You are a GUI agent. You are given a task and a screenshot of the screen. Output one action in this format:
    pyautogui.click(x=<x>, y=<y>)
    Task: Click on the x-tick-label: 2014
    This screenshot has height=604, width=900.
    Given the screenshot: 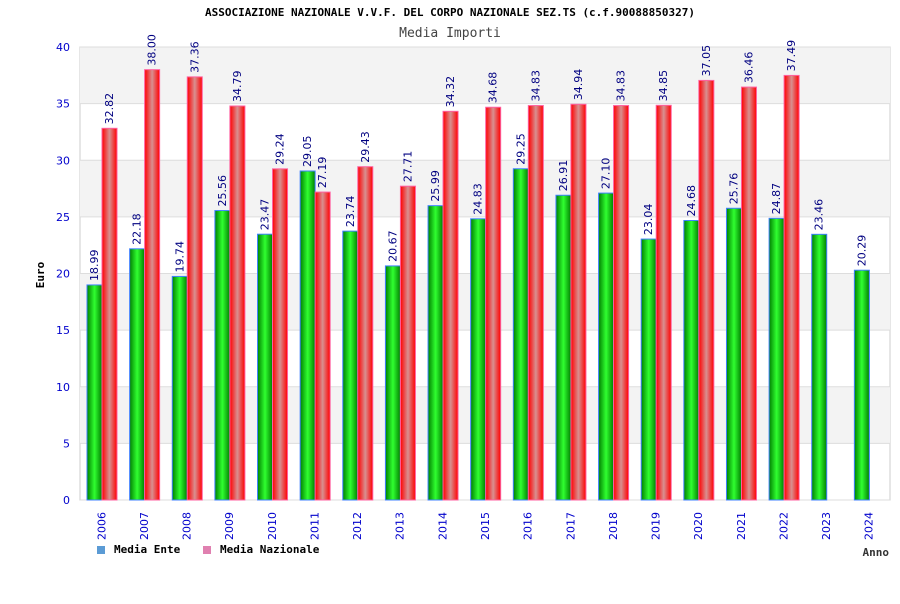 What is the action you would take?
    pyautogui.click(x=442, y=526)
    